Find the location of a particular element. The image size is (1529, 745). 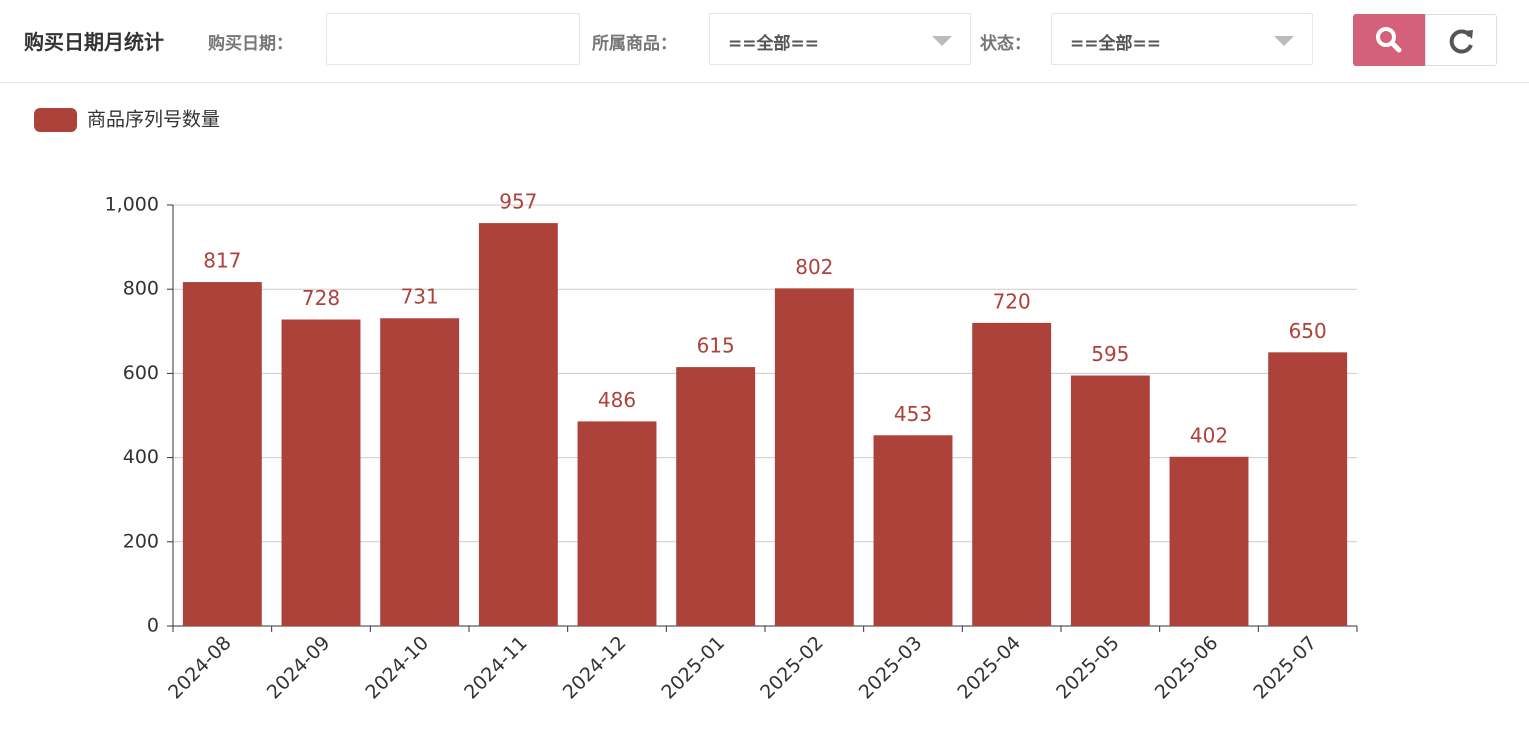

x-tick-label: 2024-09 is located at coordinates (299, 668).